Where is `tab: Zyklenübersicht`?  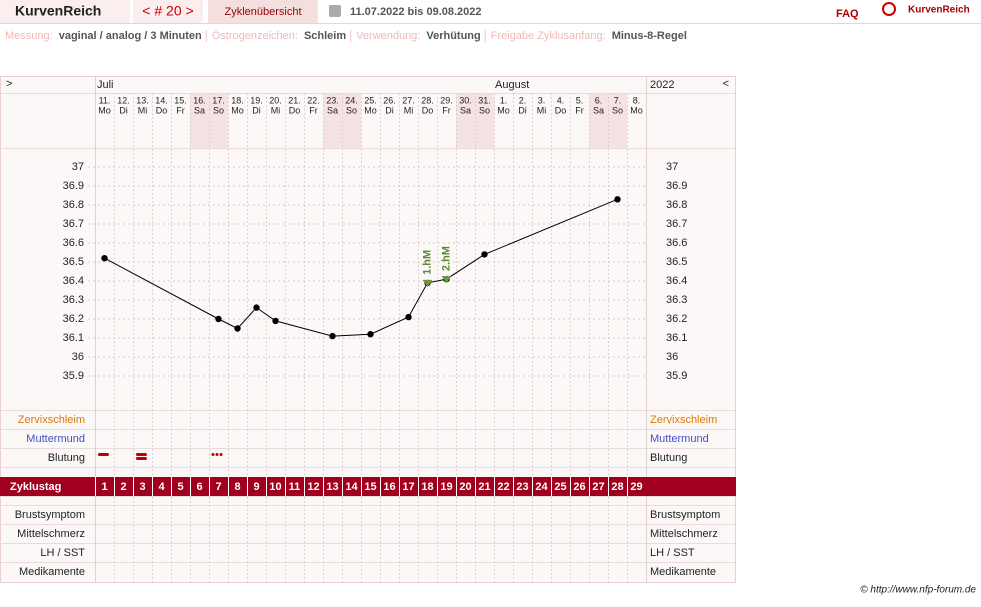 tab: Zyklenübersicht is located at coordinates (262, 12).